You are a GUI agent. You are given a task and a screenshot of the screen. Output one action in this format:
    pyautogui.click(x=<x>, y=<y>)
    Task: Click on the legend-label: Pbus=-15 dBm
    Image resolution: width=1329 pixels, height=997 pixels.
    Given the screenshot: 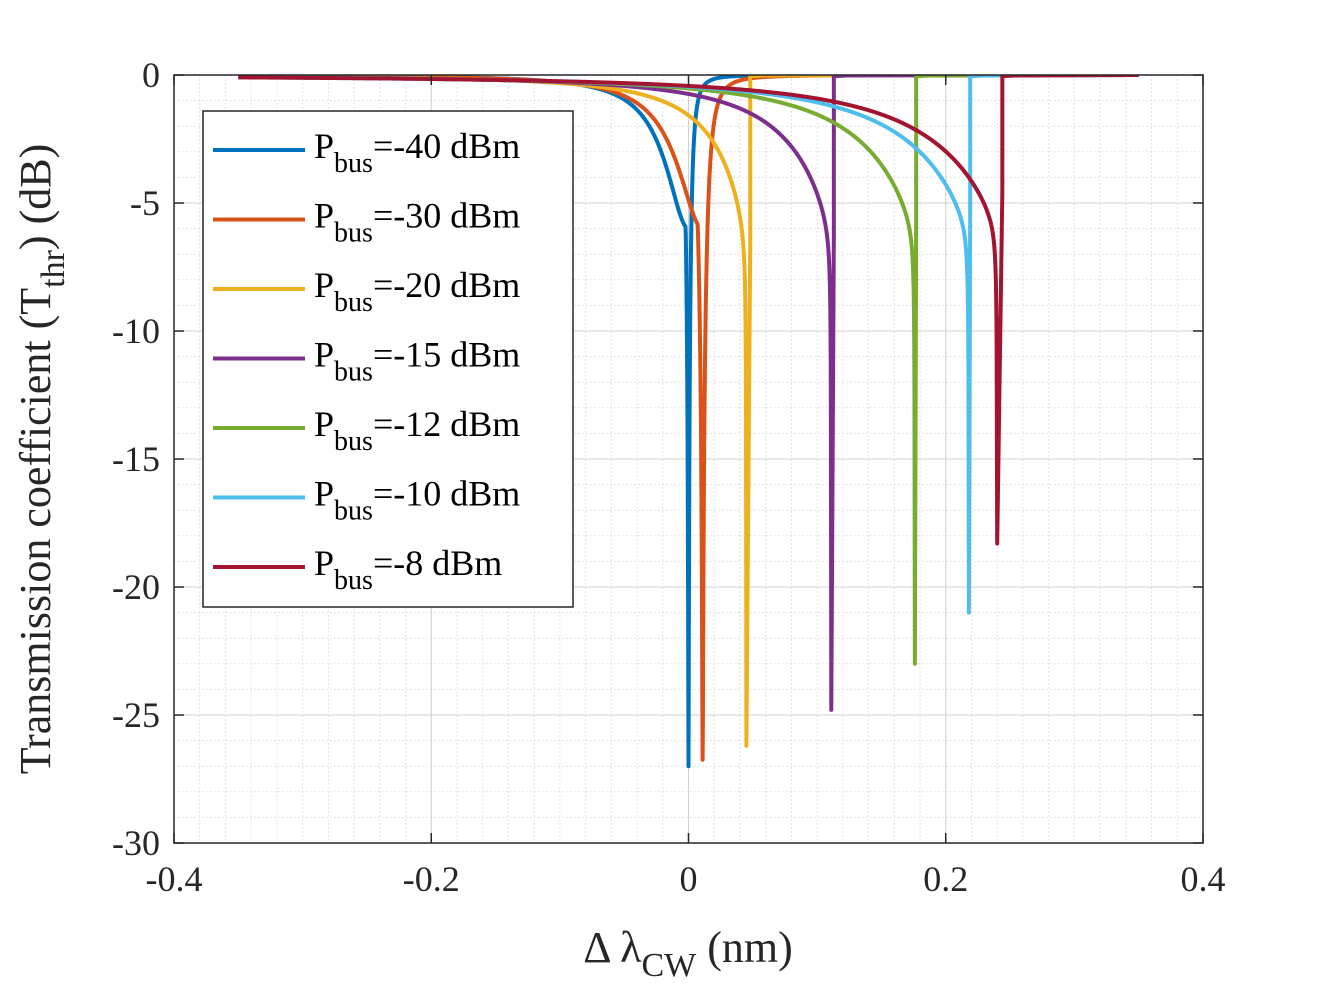 What is the action you would take?
    pyautogui.click(x=417, y=361)
    